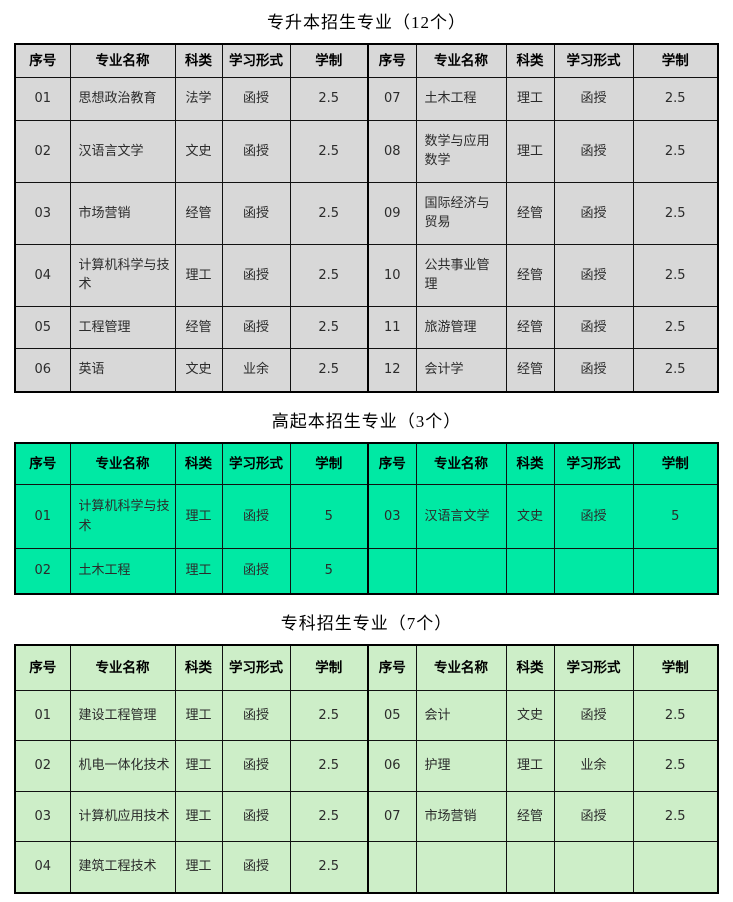 The image size is (733, 902). Describe the element at coordinates (461, 275) in the screenshot. I see `table-cell: 公共事业管理` at that location.